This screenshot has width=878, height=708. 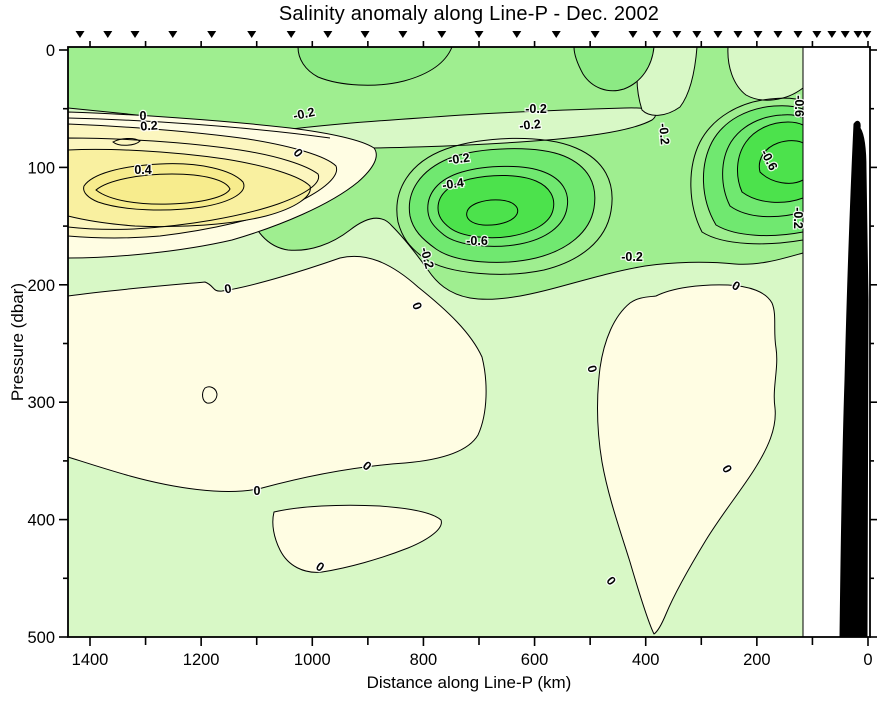 What do you see at coordinates (41, 521) in the screenshot?
I see `y-tick-label: 400` at bounding box center [41, 521].